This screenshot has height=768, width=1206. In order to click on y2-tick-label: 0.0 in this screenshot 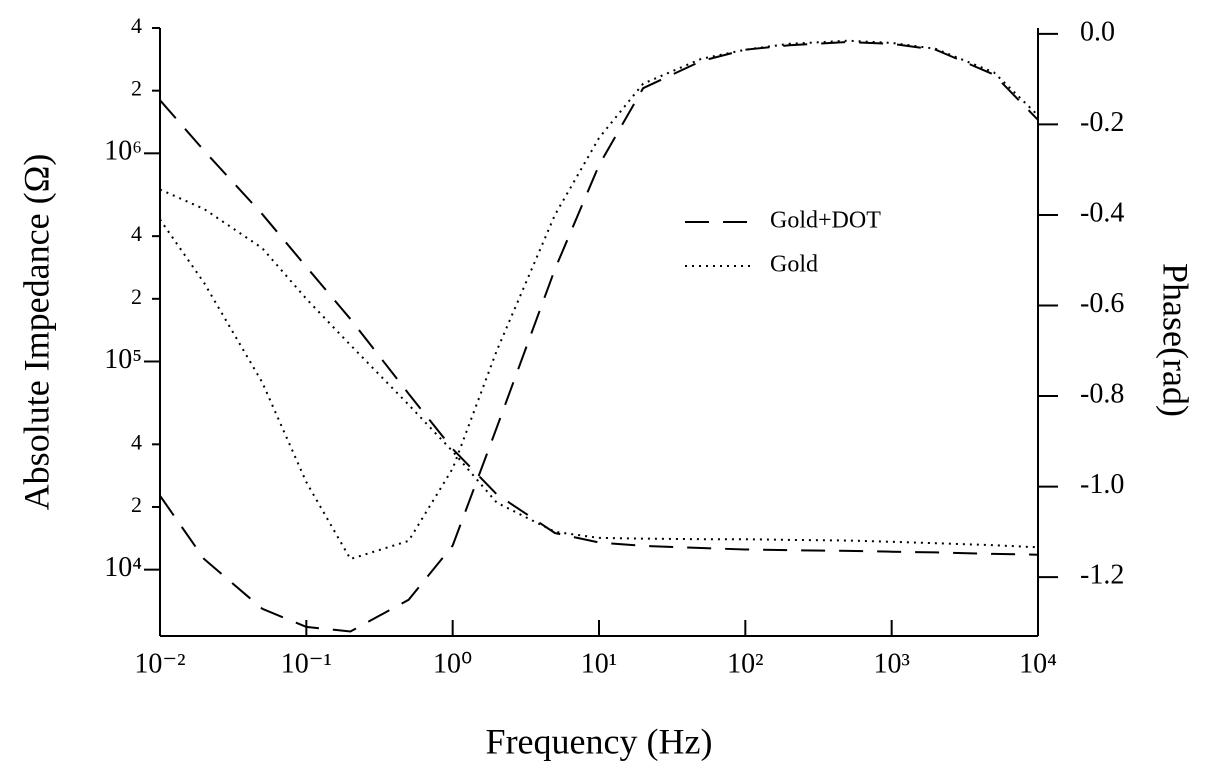, I will do `click(1097, 31)`.